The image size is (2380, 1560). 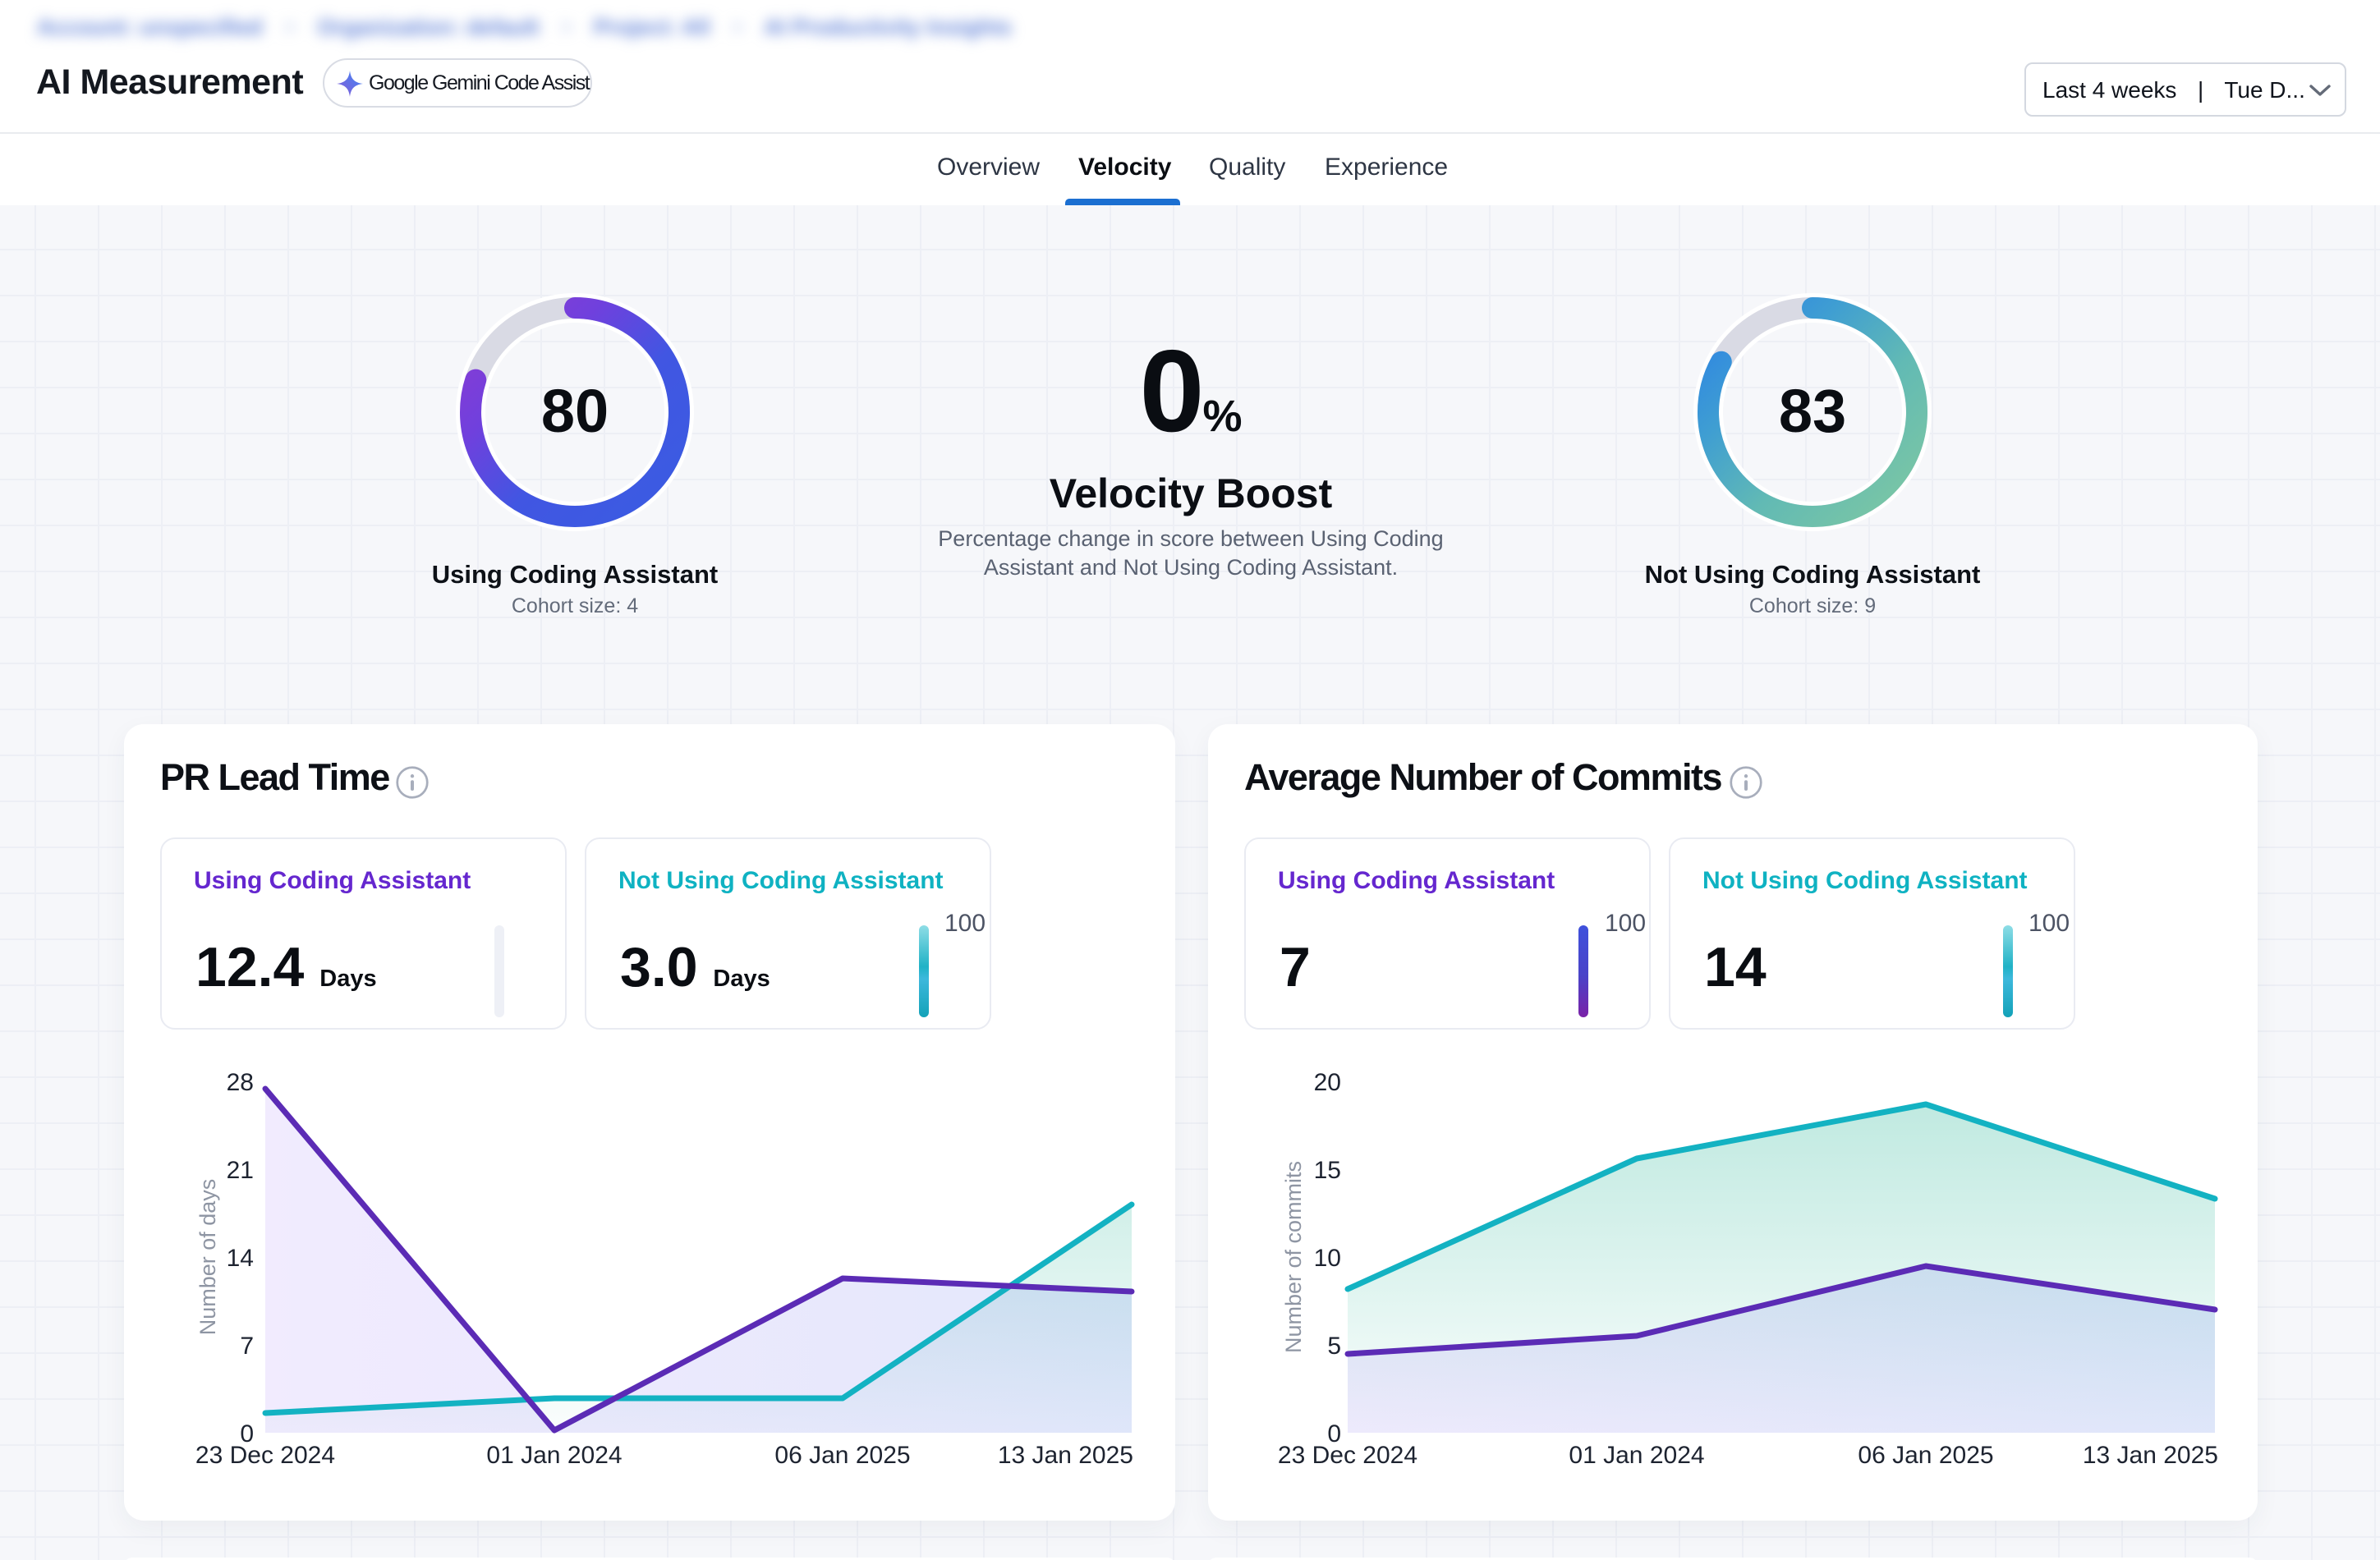 I want to click on svg-text: Number of days, so click(x=207, y=1257).